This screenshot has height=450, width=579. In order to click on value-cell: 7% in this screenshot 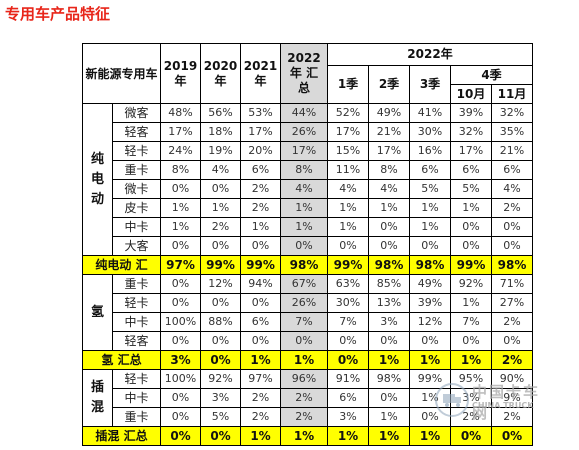, I will do `click(348, 322)`.